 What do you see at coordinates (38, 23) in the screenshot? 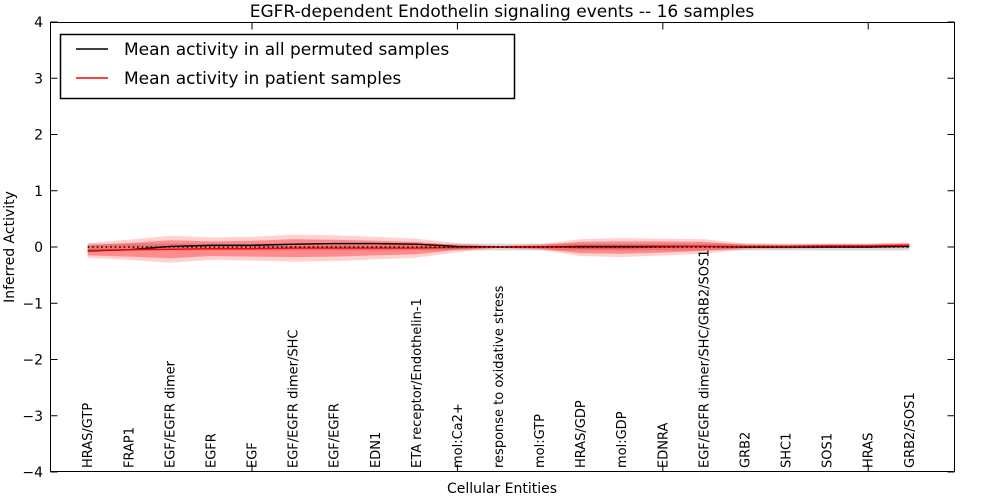
I see `y-tick-label: 4` at bounding box center [38, 23].